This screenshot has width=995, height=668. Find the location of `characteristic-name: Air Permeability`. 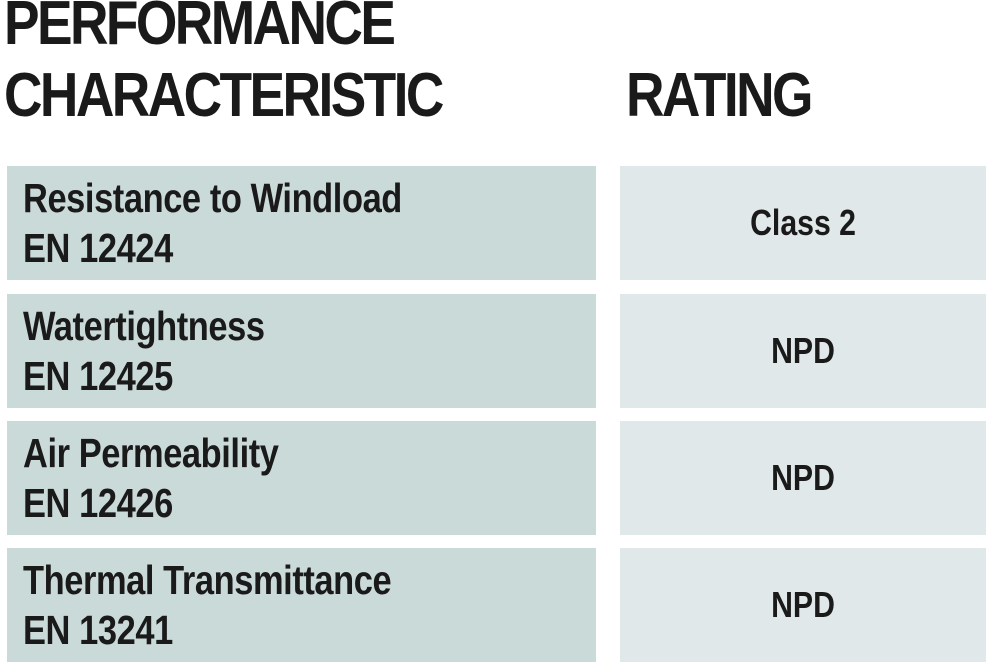

characteristic-name: Air Permeability is located at coordinates (151, 453).